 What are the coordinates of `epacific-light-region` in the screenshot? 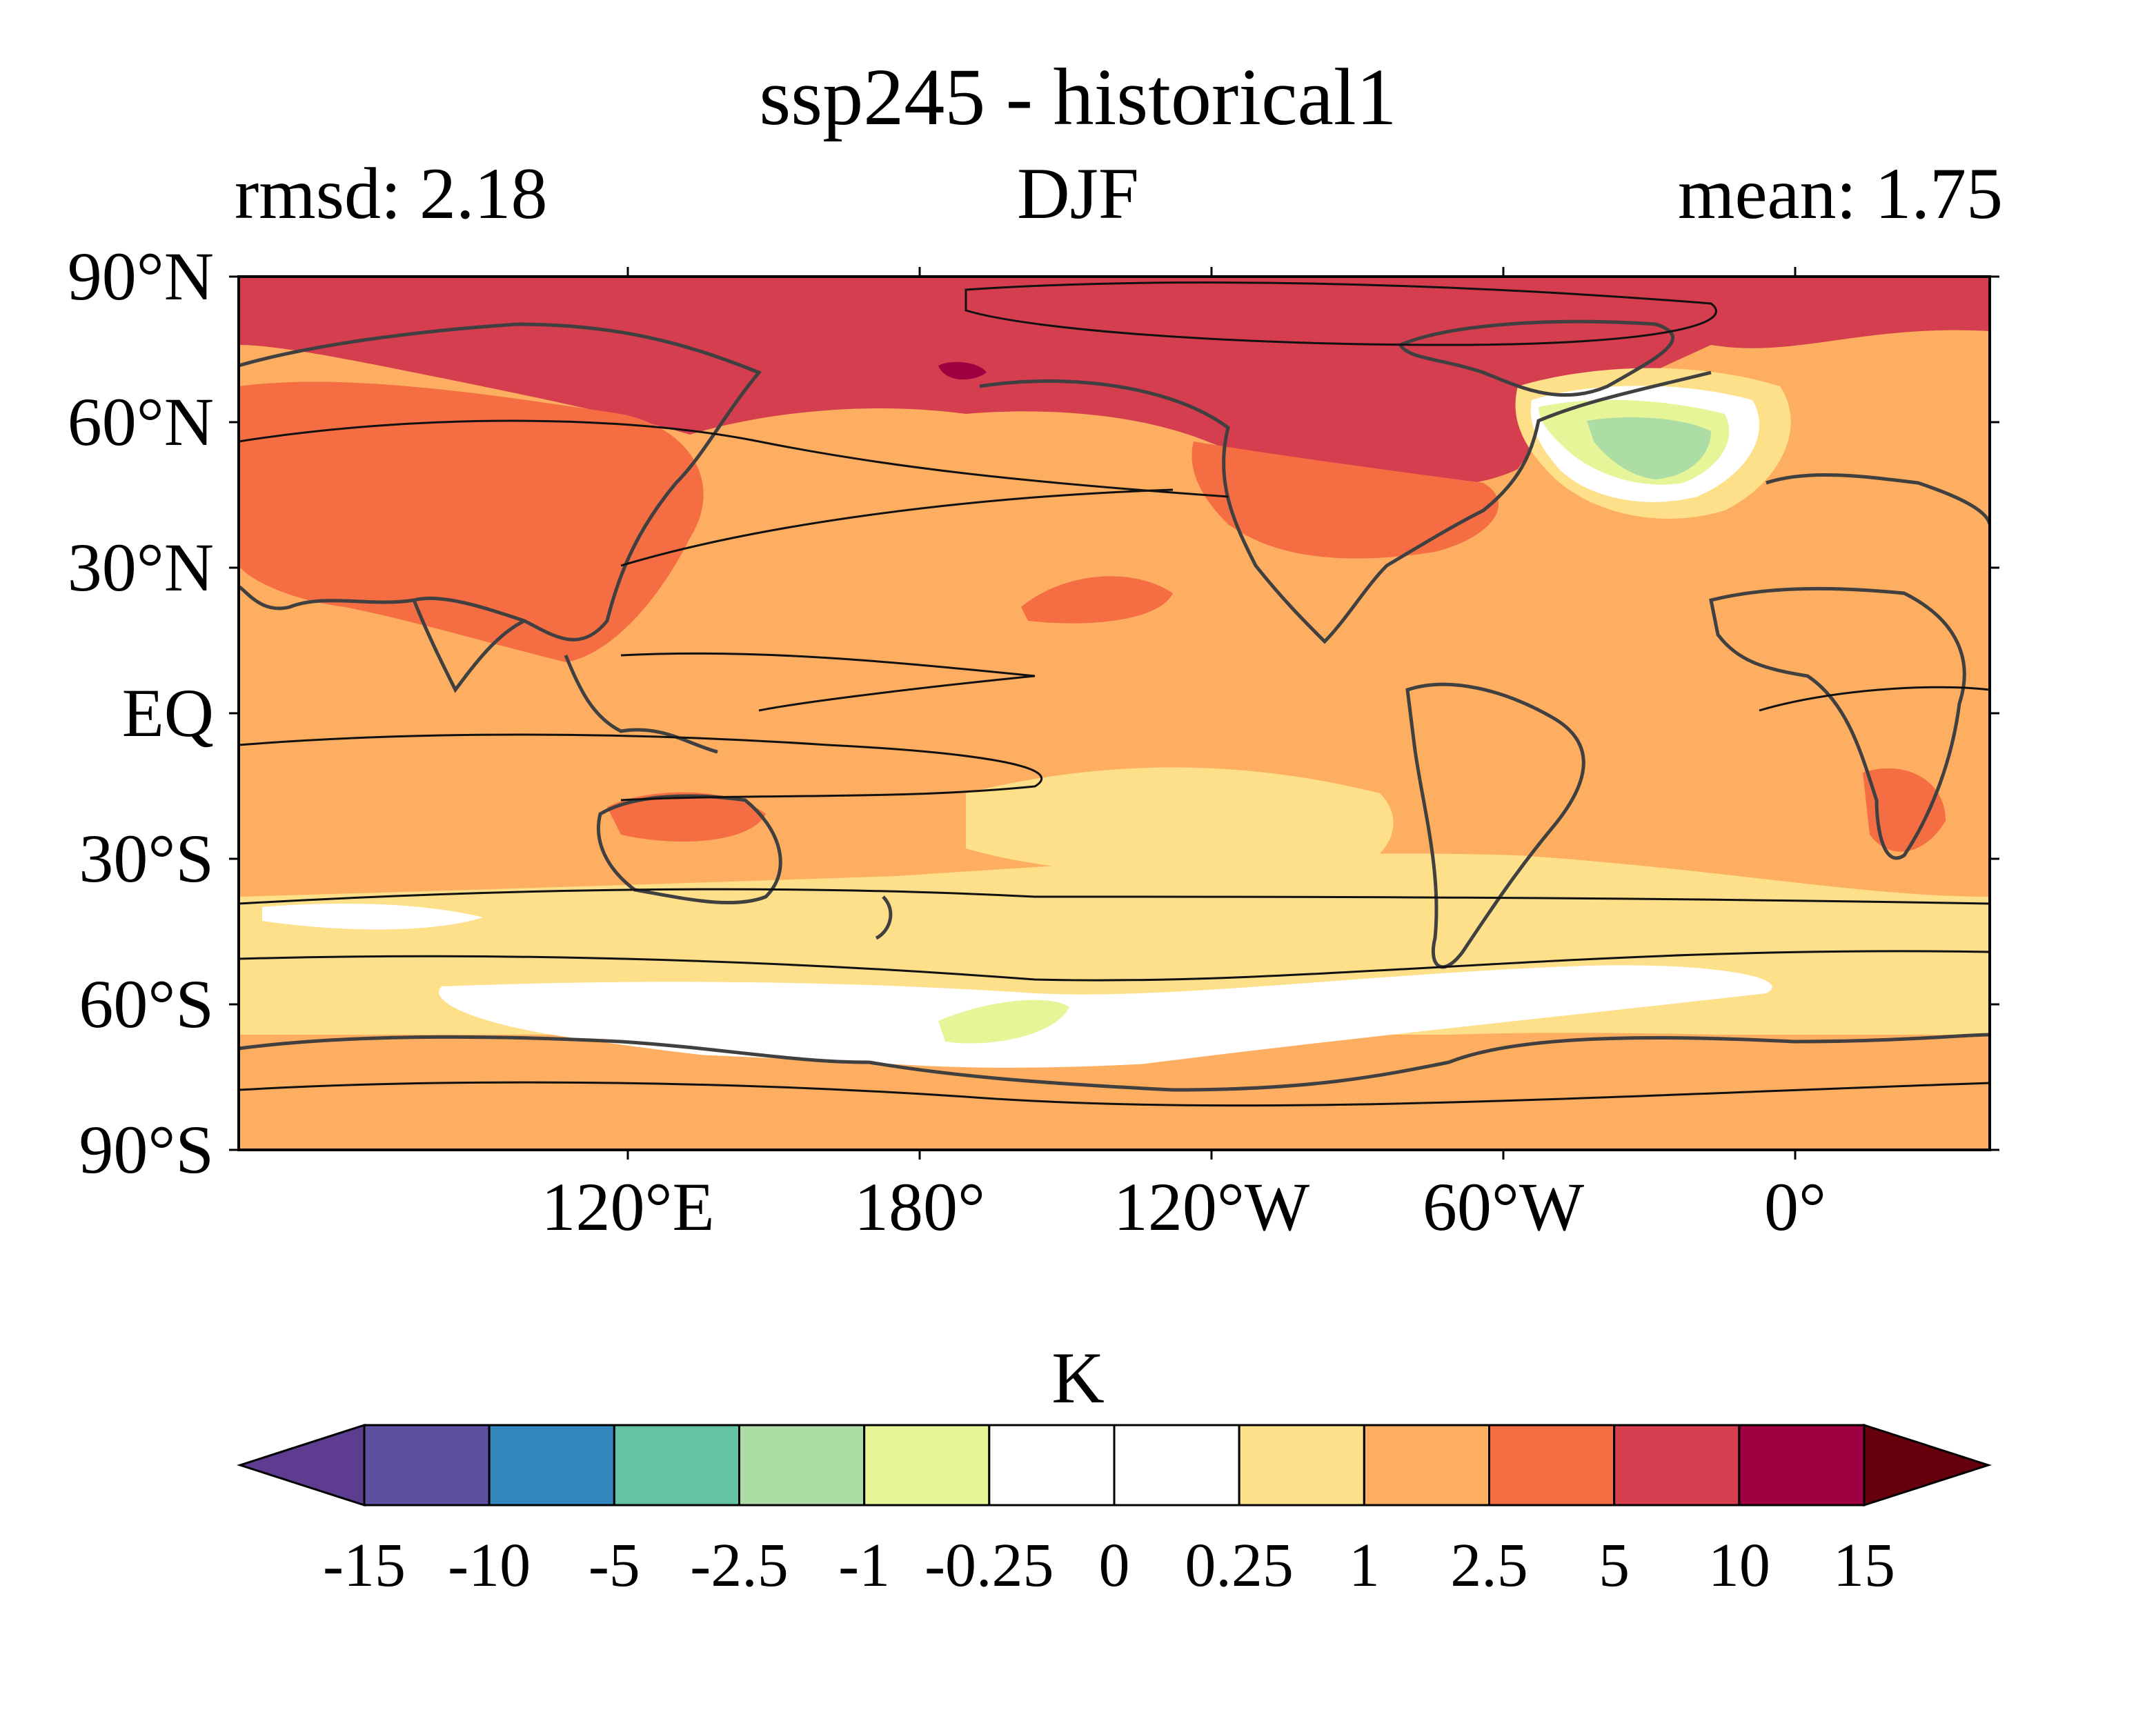 It's located at (1180, 825).